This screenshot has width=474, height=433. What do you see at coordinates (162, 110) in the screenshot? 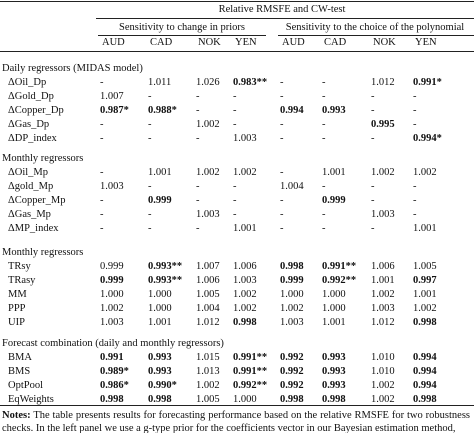
I see `cell: 0.988*` at bounding box center [162, 110].